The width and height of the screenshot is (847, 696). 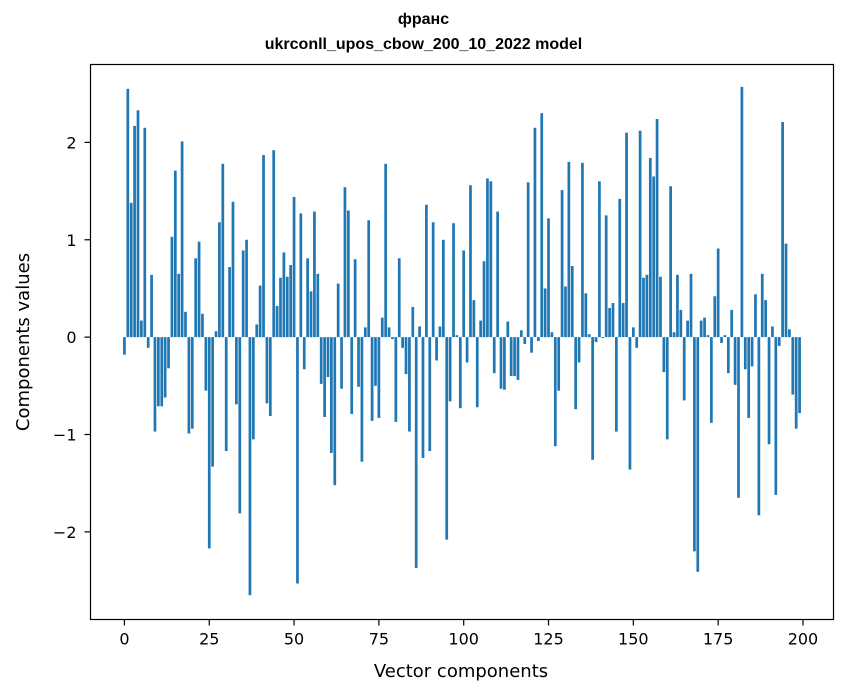 I want to click on y-axis: −2 −1 0 1 2, so click(x=72, y=337).